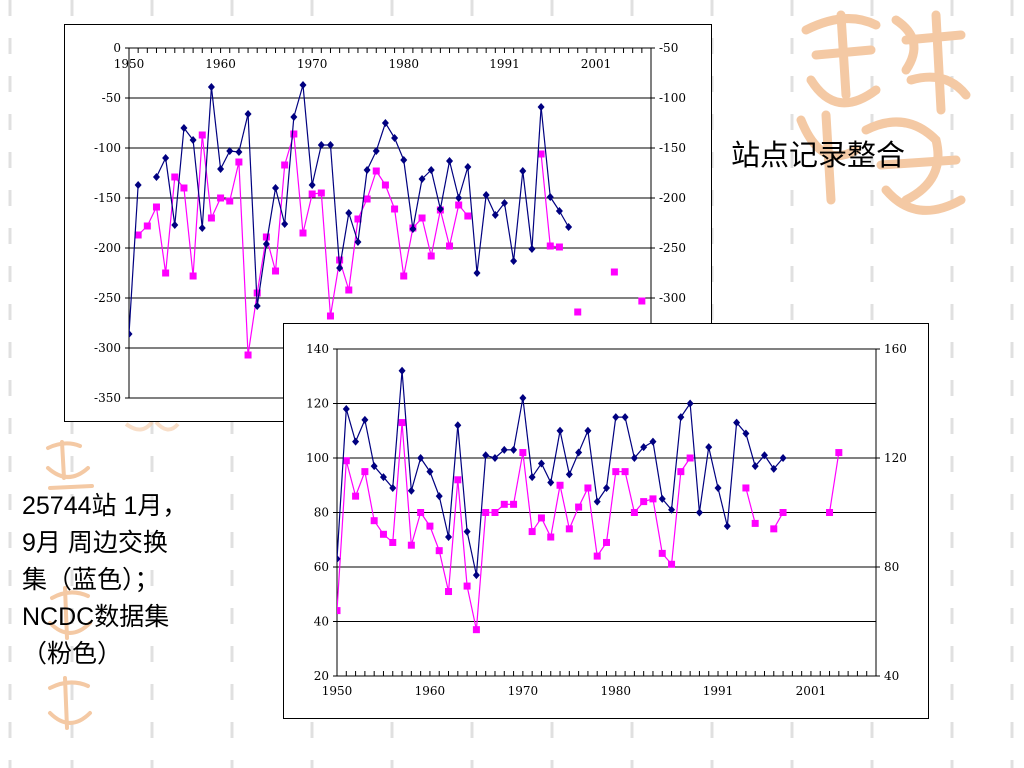  I want to click on x-tick-label: 1970, so click(312, 64).